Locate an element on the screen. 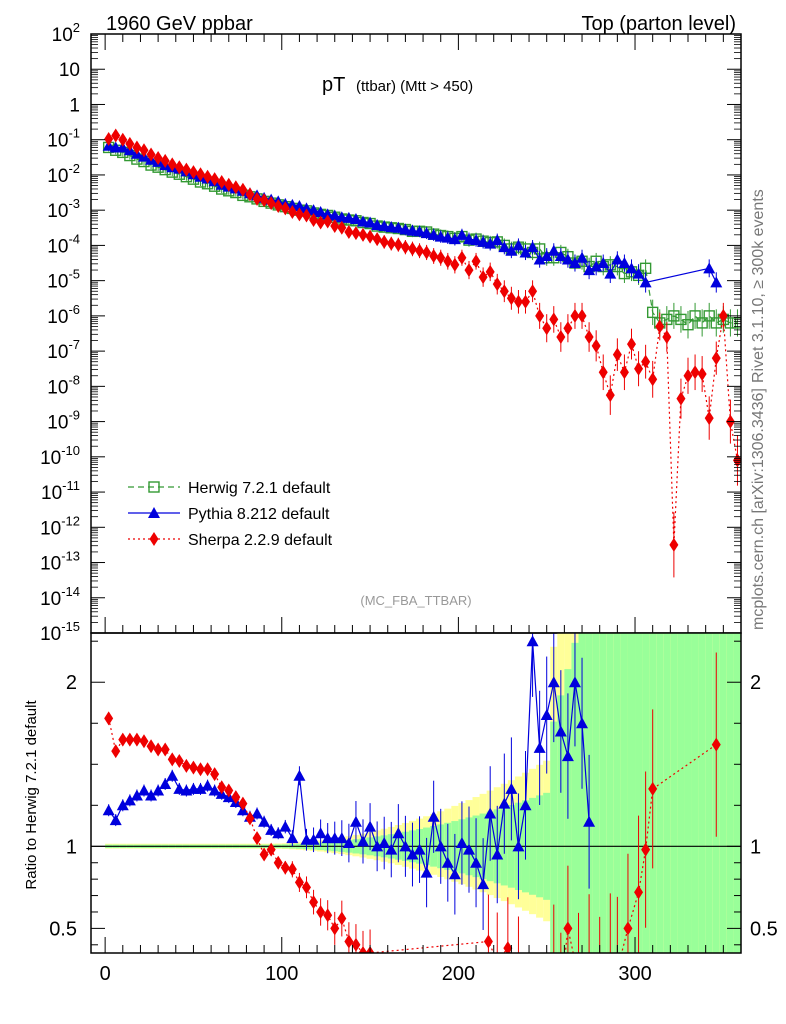 The height and width of the screenshot is (1024, 786). y-tick-exponent: -8 is located at coordinates (74, 379).